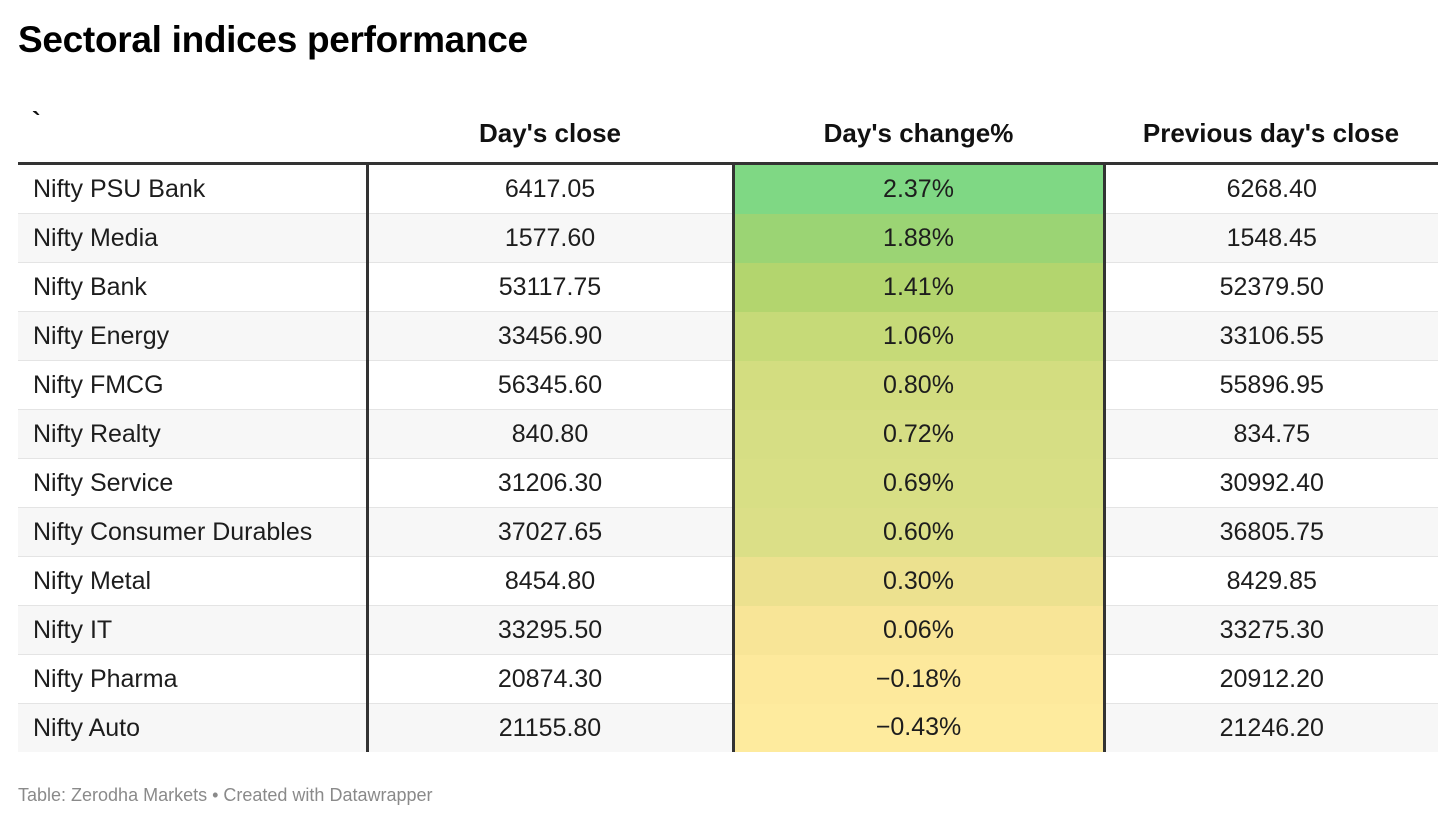  What do you see at coordinates (1271, 238) in the screenshot?
I see `cell-prev-close: 1548.45` at bounding box center [1271, 238].